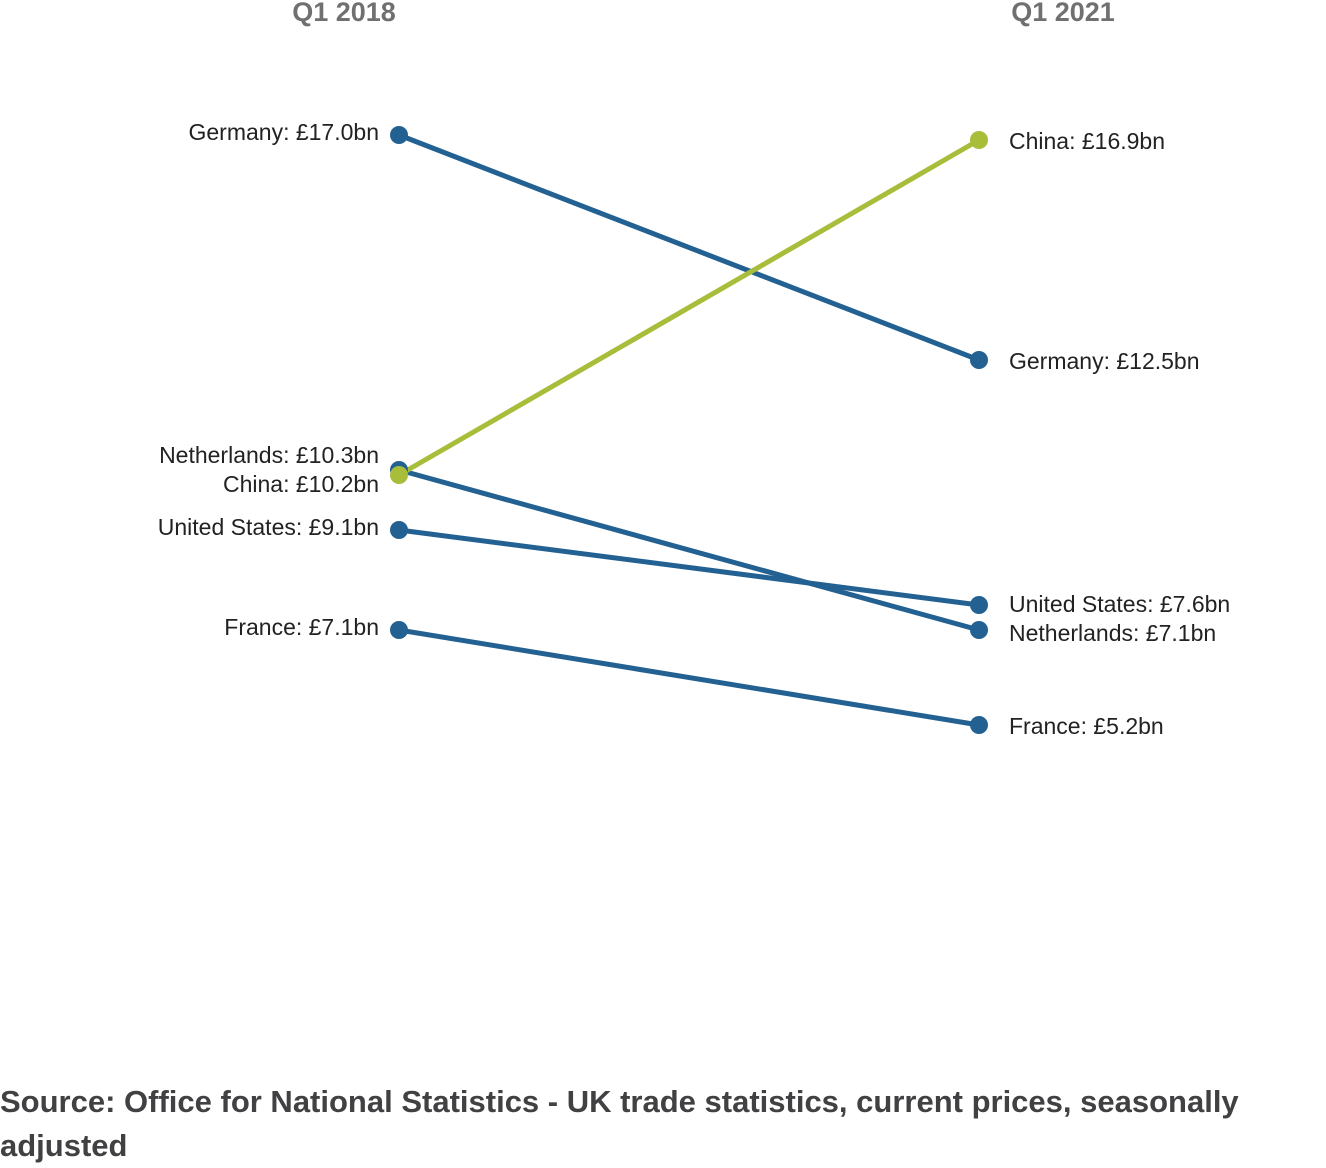 This screenshot has height=1168, width=1326. I want to click on point-netherlands-end, so click(979, 630).